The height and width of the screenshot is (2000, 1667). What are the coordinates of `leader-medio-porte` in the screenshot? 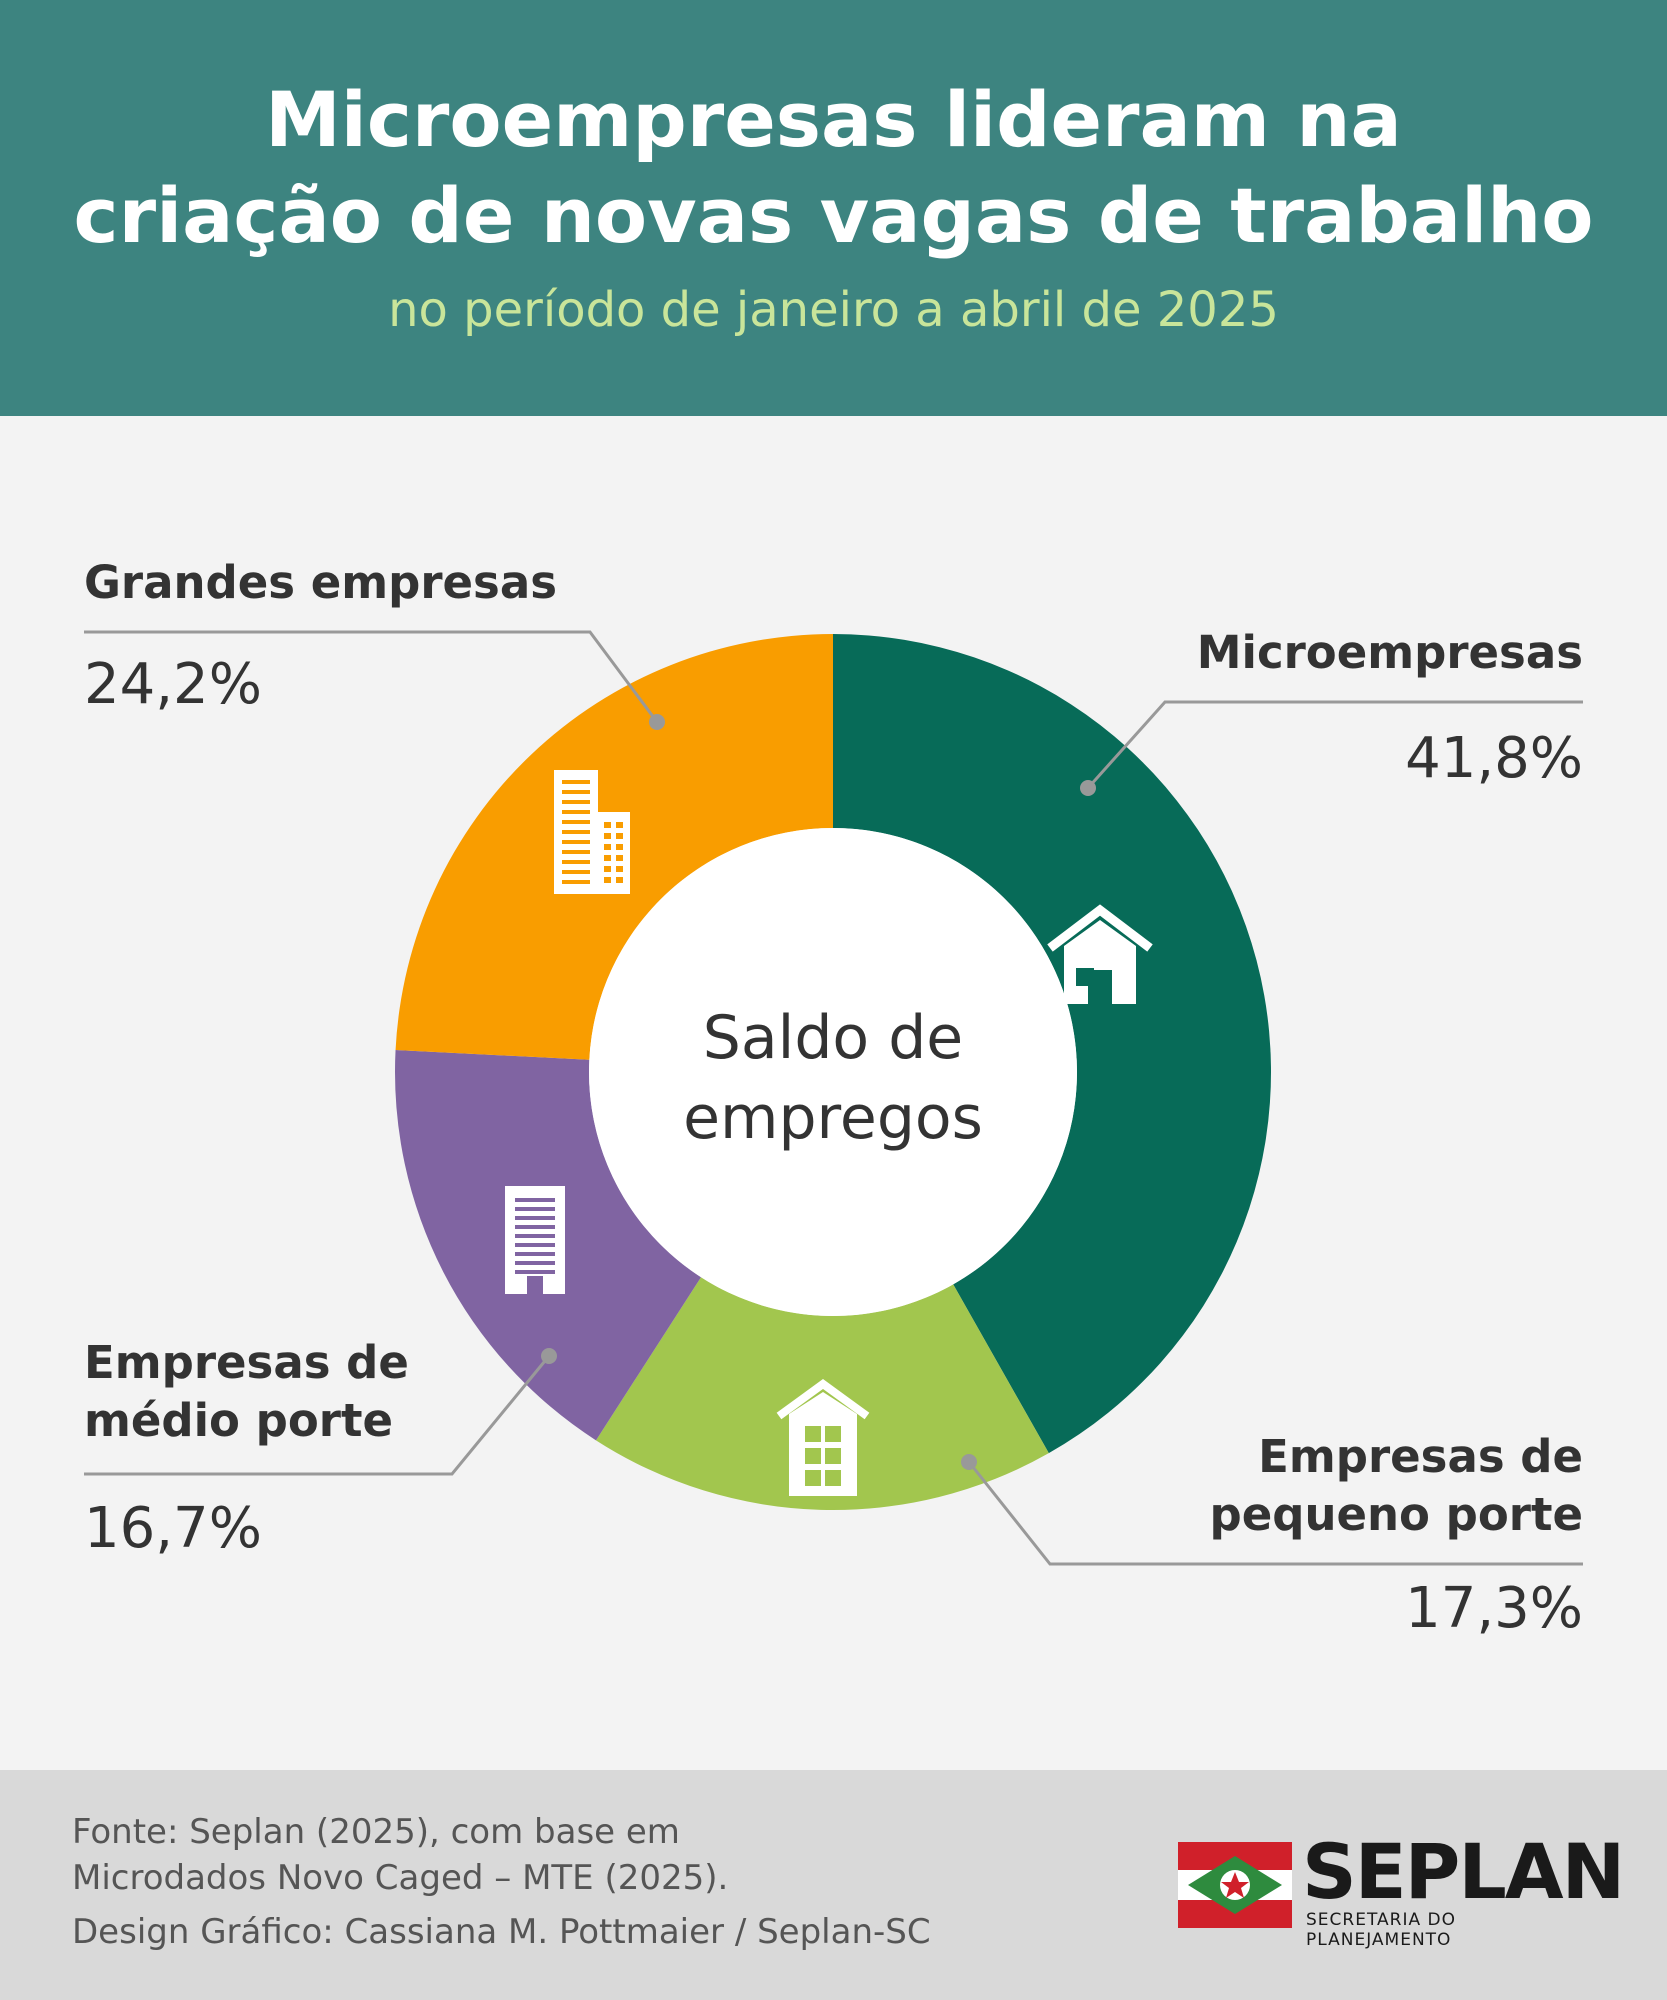 It's located at (317, 1415).